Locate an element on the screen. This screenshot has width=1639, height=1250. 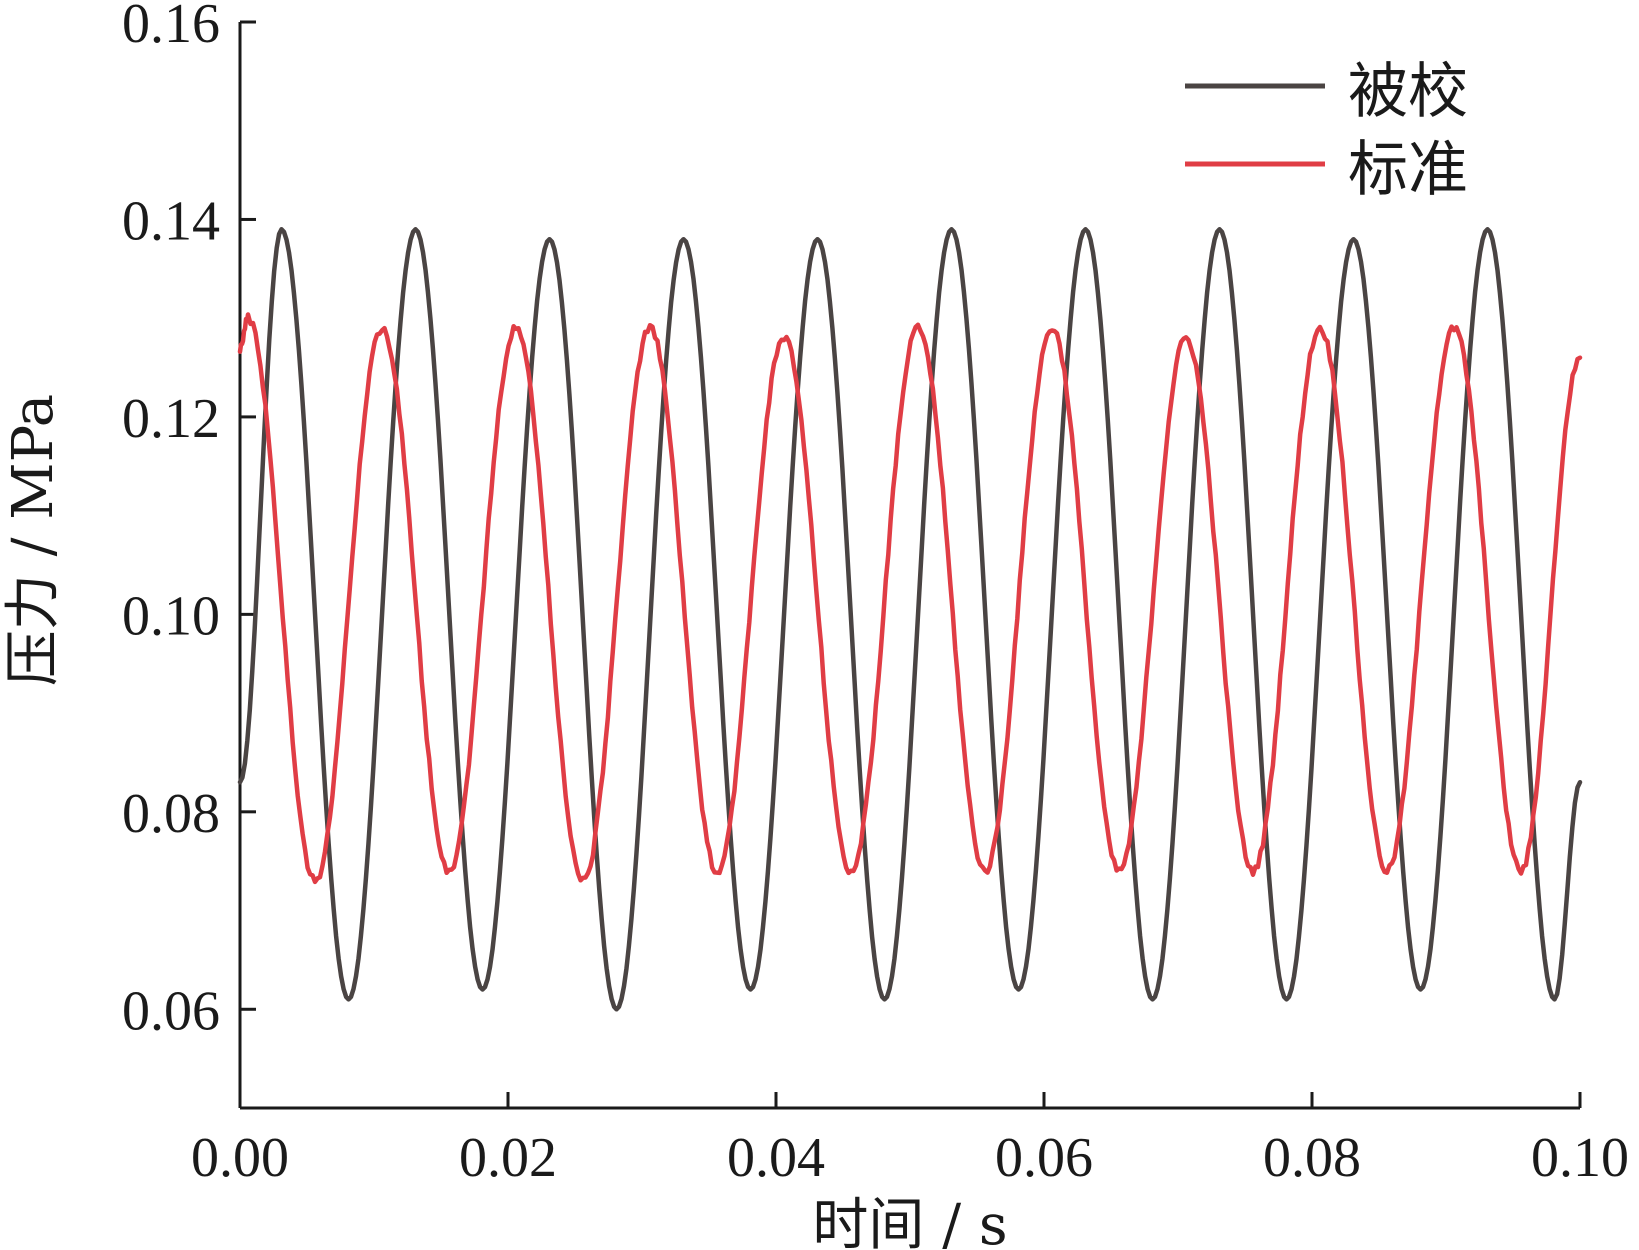
y-tick-label: 0.16 is located at coordinates (171, 27).